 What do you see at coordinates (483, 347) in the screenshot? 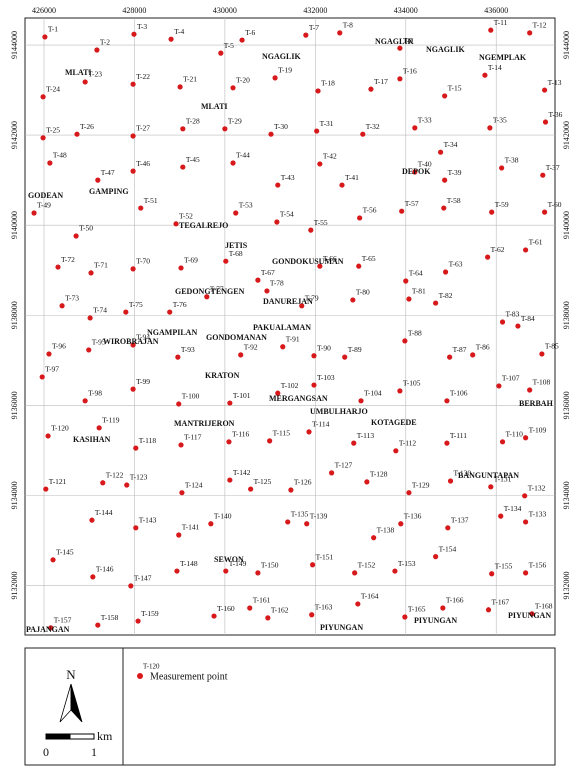
I see `point-label: T-86` at bounding box center [483, 347].